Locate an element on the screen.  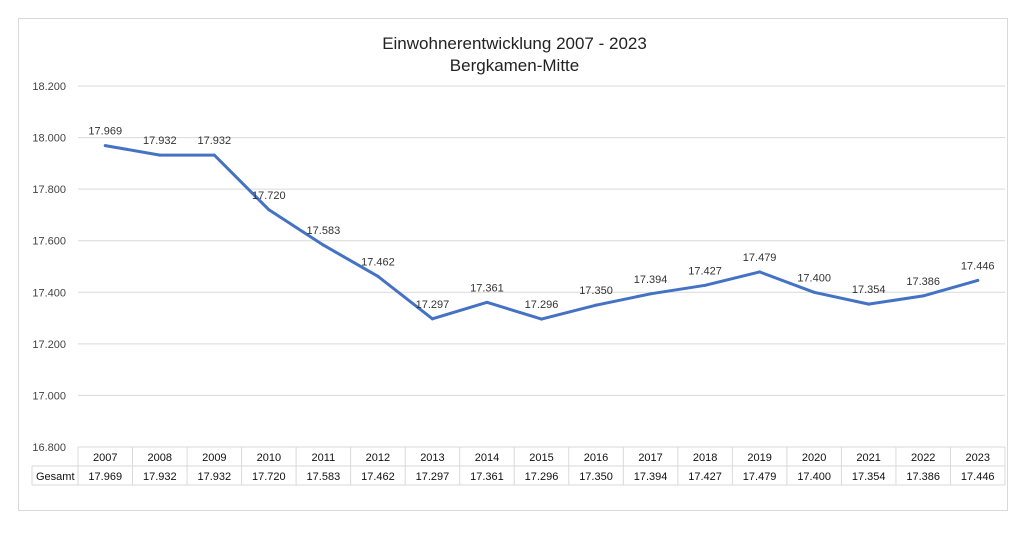
x-tick-label: 2015 is located at coordinates (541, 458).